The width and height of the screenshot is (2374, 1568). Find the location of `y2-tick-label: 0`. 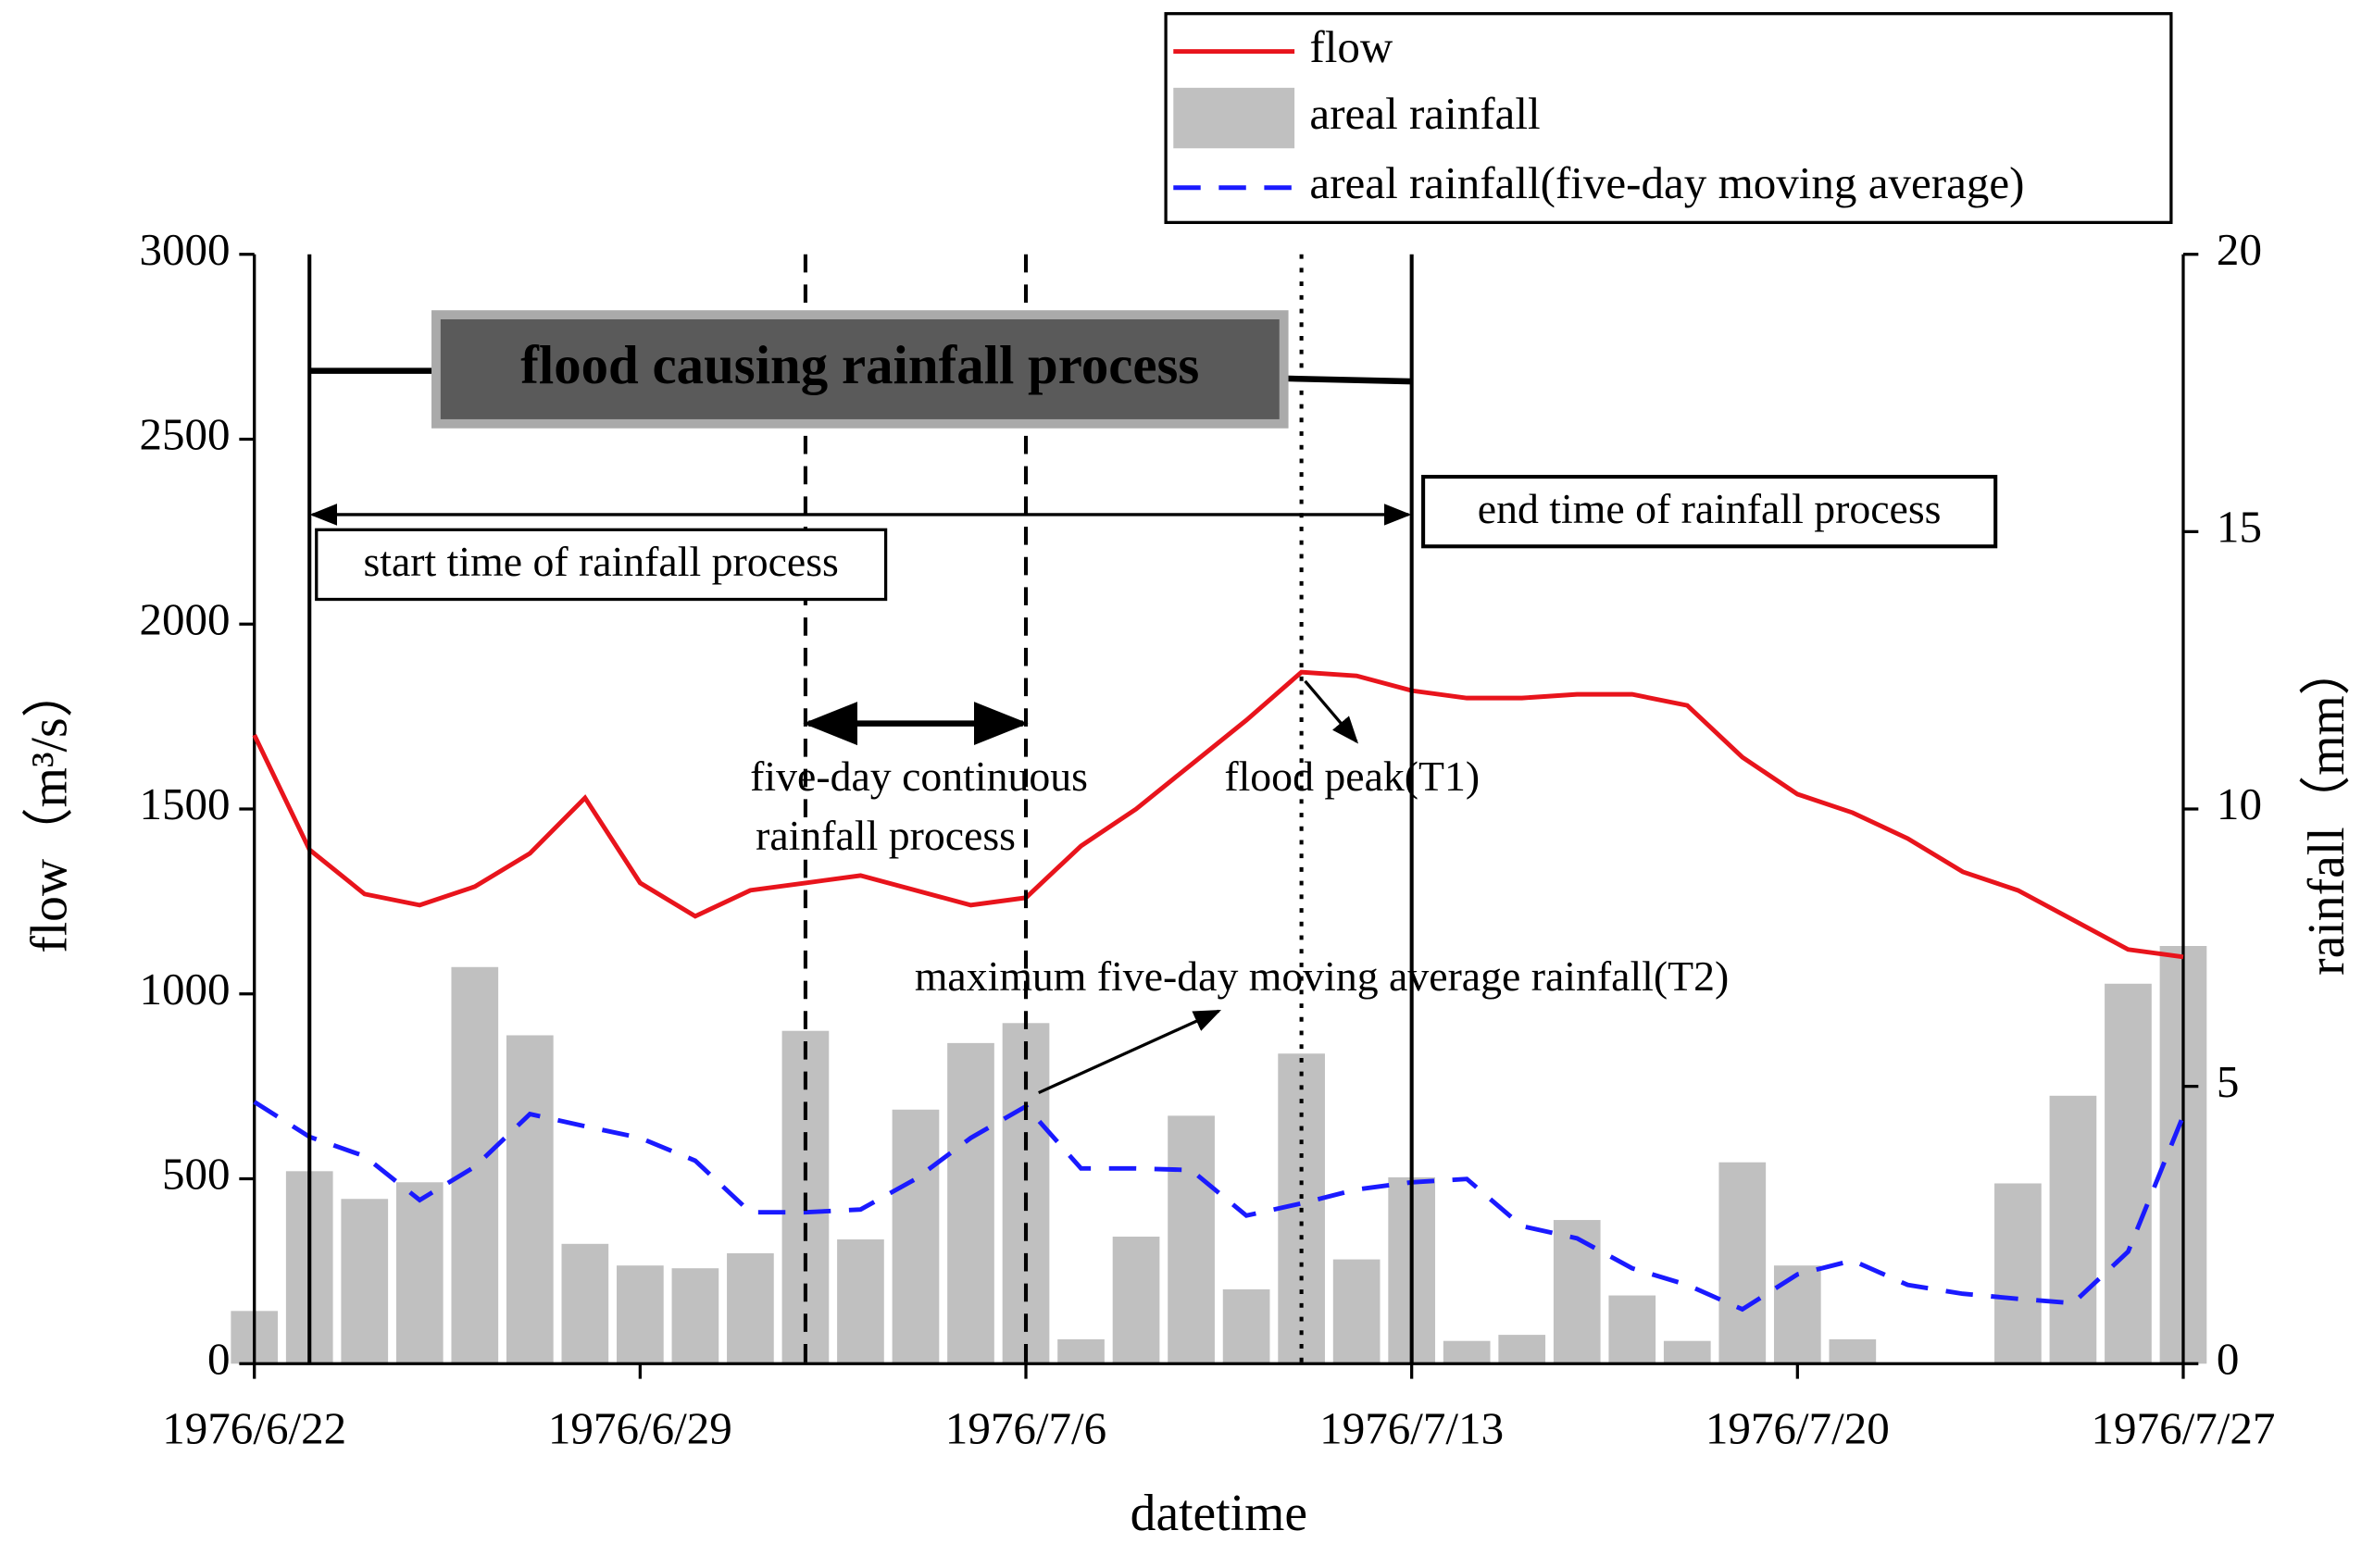

y2-tick-label: 0 is located at coordinates (2228, 1359).